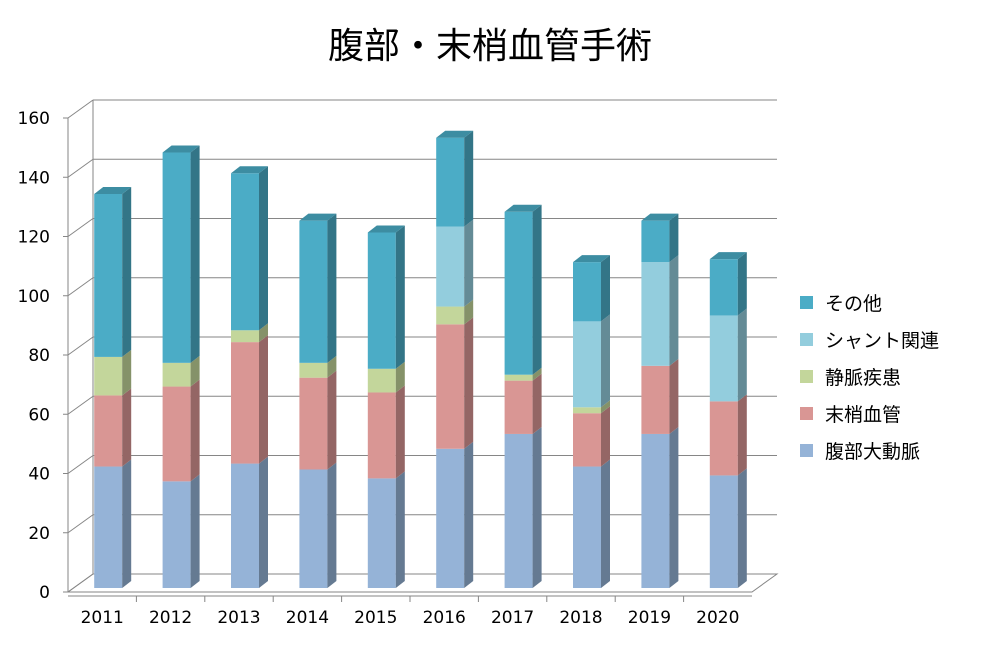 The image size is (1001, 672). Describe the element at coordinates (307, 618) in the screenshot. I see `x-tick-label: 2014` at that location.